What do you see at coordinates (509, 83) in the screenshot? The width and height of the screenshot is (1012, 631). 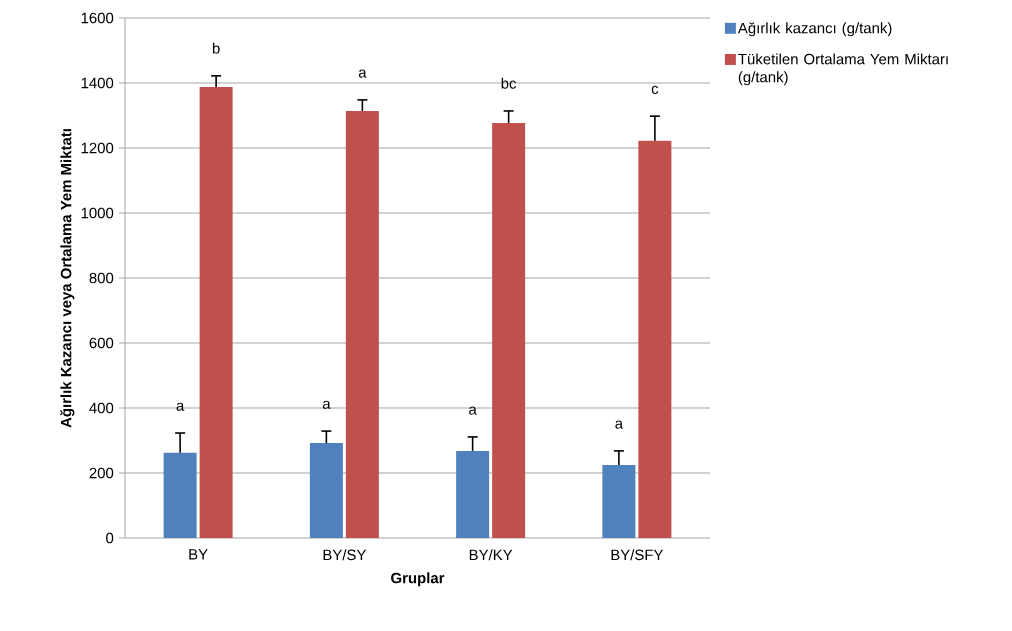 I see `annotation: bc` at bounding box center [509, 83].